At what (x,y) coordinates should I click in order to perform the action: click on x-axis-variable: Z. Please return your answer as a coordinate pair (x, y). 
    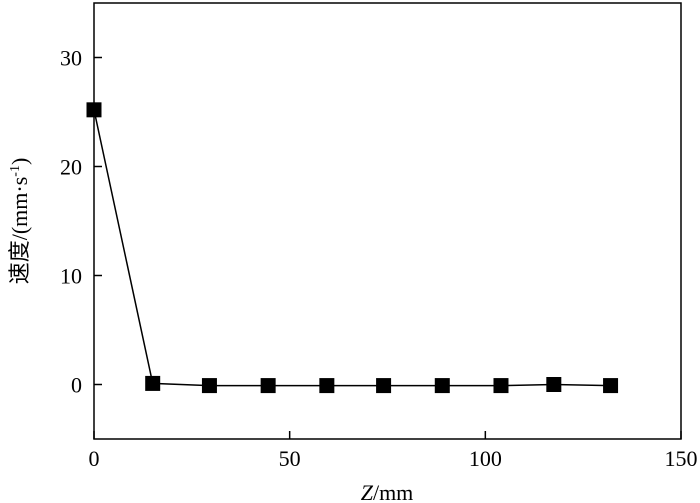
    Looking at the image, I should click on (367, 491).